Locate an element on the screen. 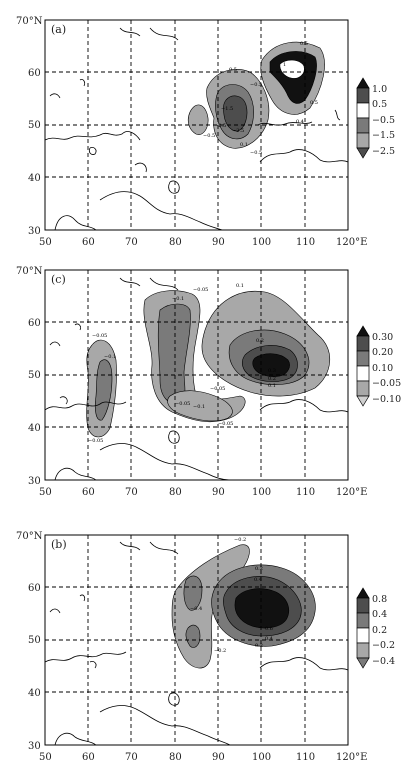 This screenshot has width=412, height=769. svg-text: 0.10 is located at coordinates (382, 368).